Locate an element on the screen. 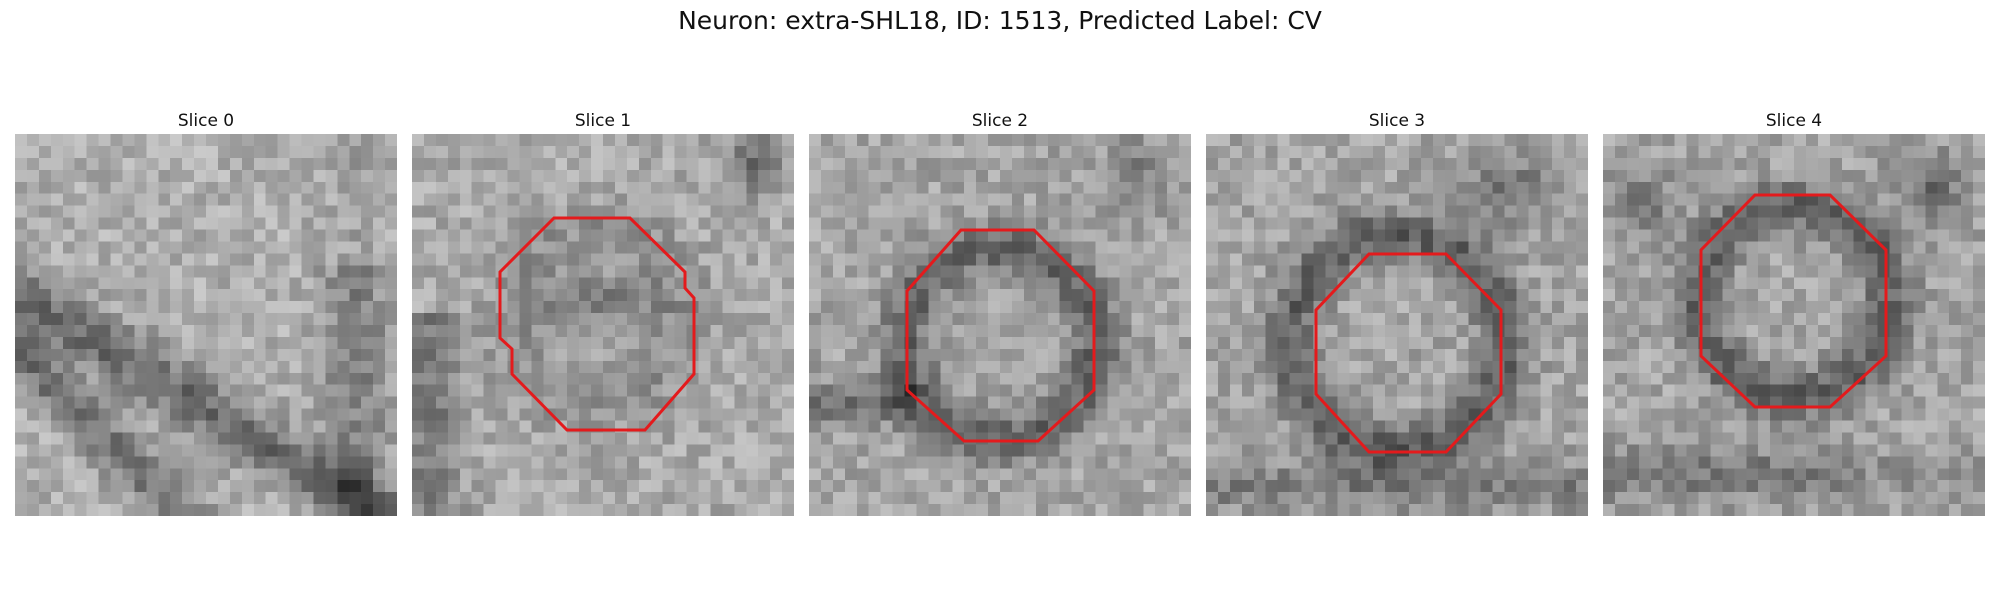  slice-title-1: Slice 1 is located at coordinates (603, 121).